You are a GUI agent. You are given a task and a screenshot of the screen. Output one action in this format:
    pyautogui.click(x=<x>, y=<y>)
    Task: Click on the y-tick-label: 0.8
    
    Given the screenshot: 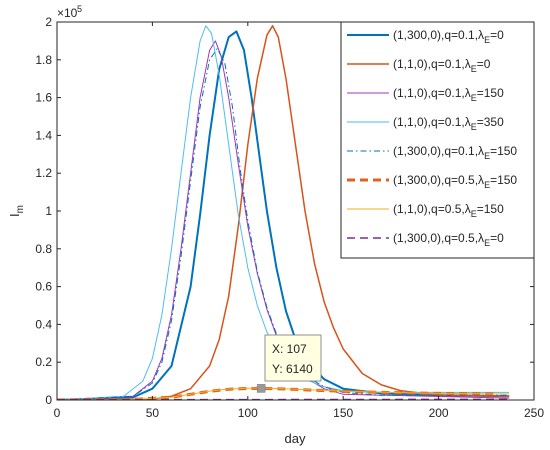 What is the action you would take?
    pyautogui.click(x=43, y=249)
    